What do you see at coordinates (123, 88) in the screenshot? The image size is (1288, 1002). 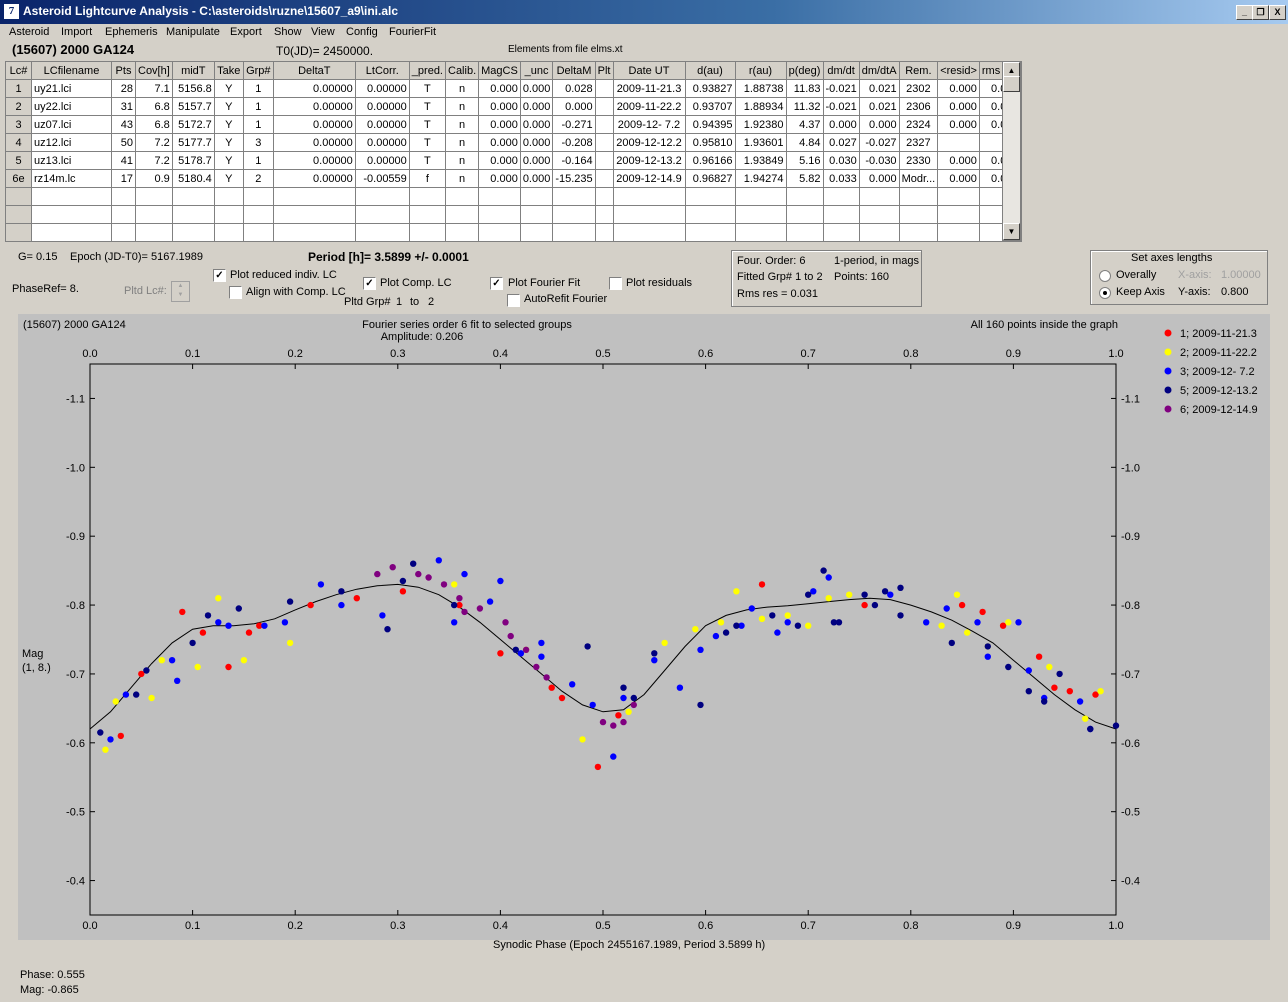 I see `table-cell: 28` at bounding box center [123, 88].